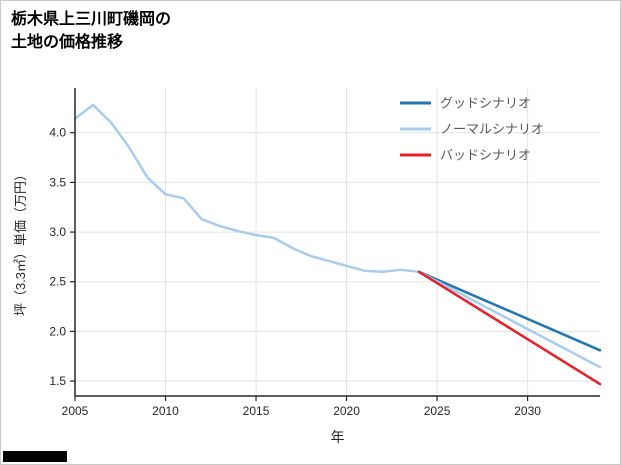  Describe the element at coordinates (509, 311) in the screenshot. I see `series-line-good-scenario` at that location.